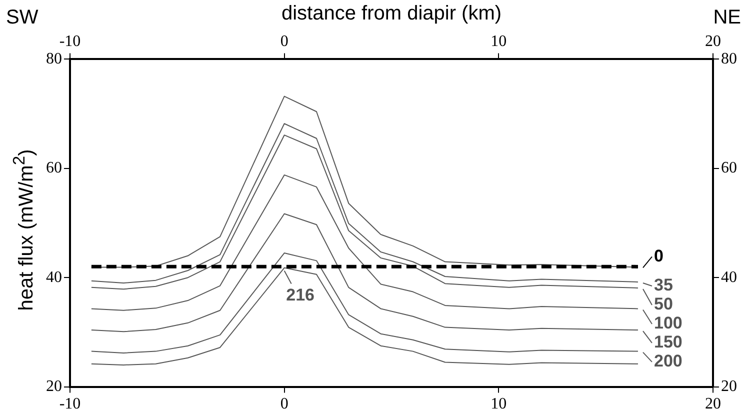 The width and height of the screenshot is (747, 420). Describe the element at coordinates (54, 277) in the screenshot. I see `y-tick-label: 40` at that location.